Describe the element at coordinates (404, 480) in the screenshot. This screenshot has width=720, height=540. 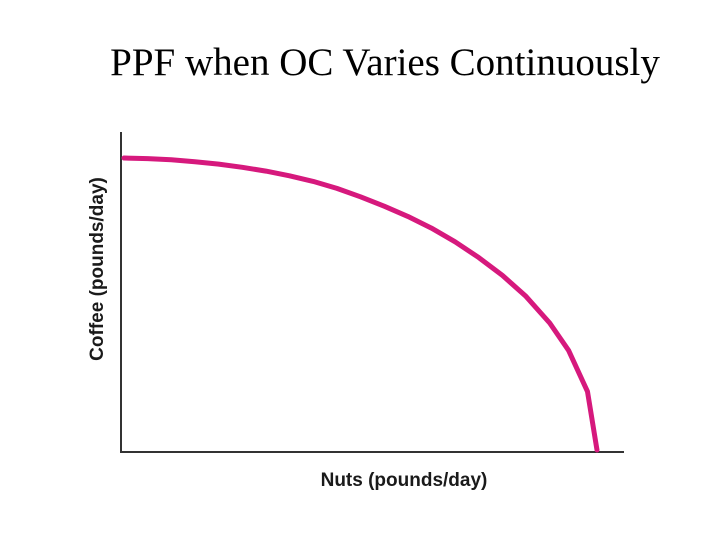
I see `x-axis-label: Nuts (pounds/day)` at that location.